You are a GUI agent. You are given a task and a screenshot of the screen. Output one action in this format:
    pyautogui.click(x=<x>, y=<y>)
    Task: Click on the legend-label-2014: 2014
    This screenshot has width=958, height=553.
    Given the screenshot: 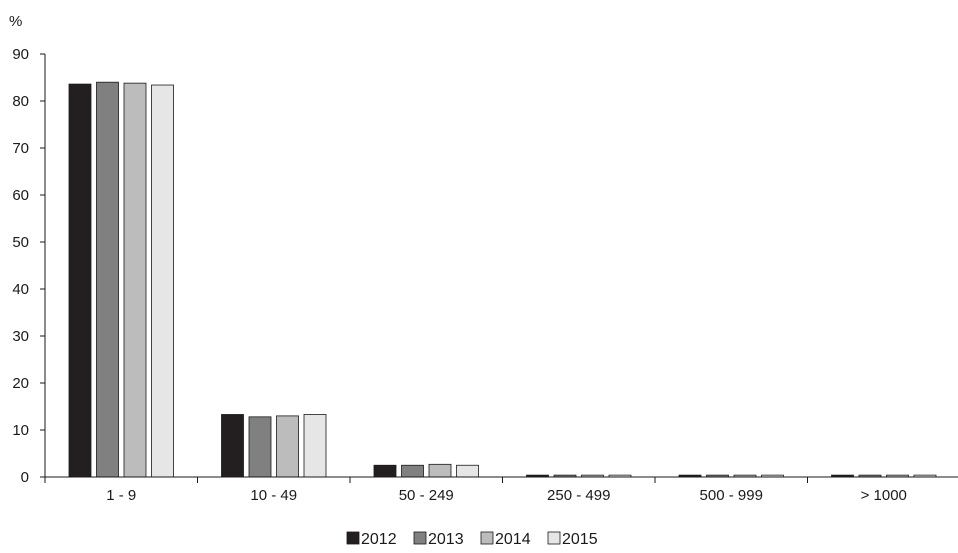 What is the action you would take?
    pyautogui.click(x=513, y=539)
    